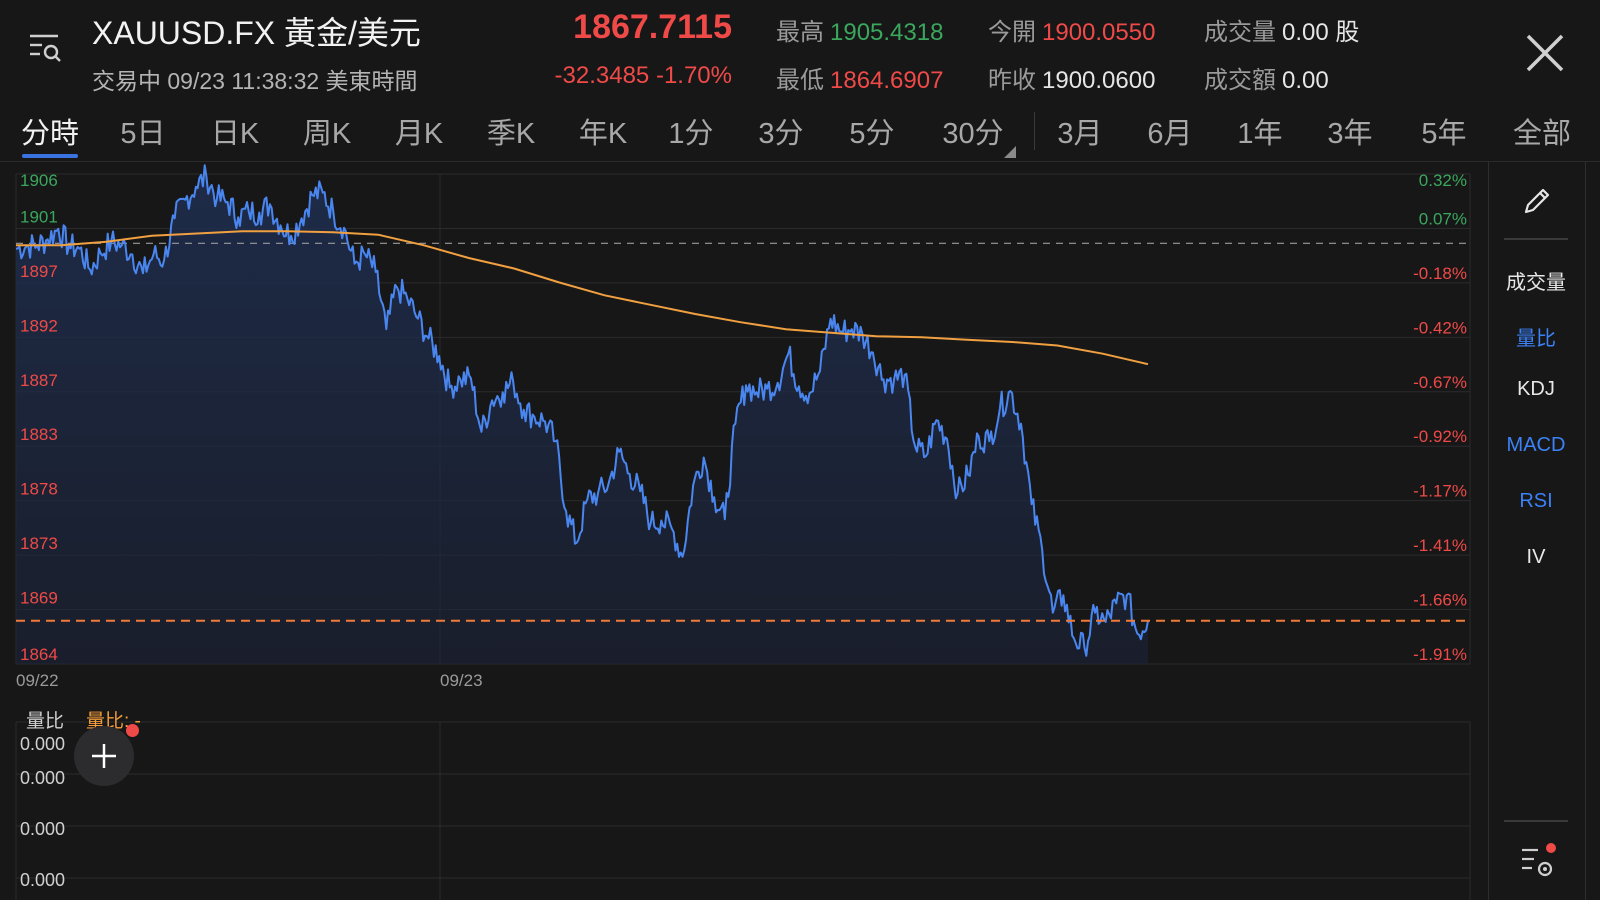 This screenshot has width=1600, height=900. What do you see at coordinates (255, 81) in the screenshot?
I see `trading-status: 交易中 09/23 11:38:32 美東時間` at bounding box center [255, 81].